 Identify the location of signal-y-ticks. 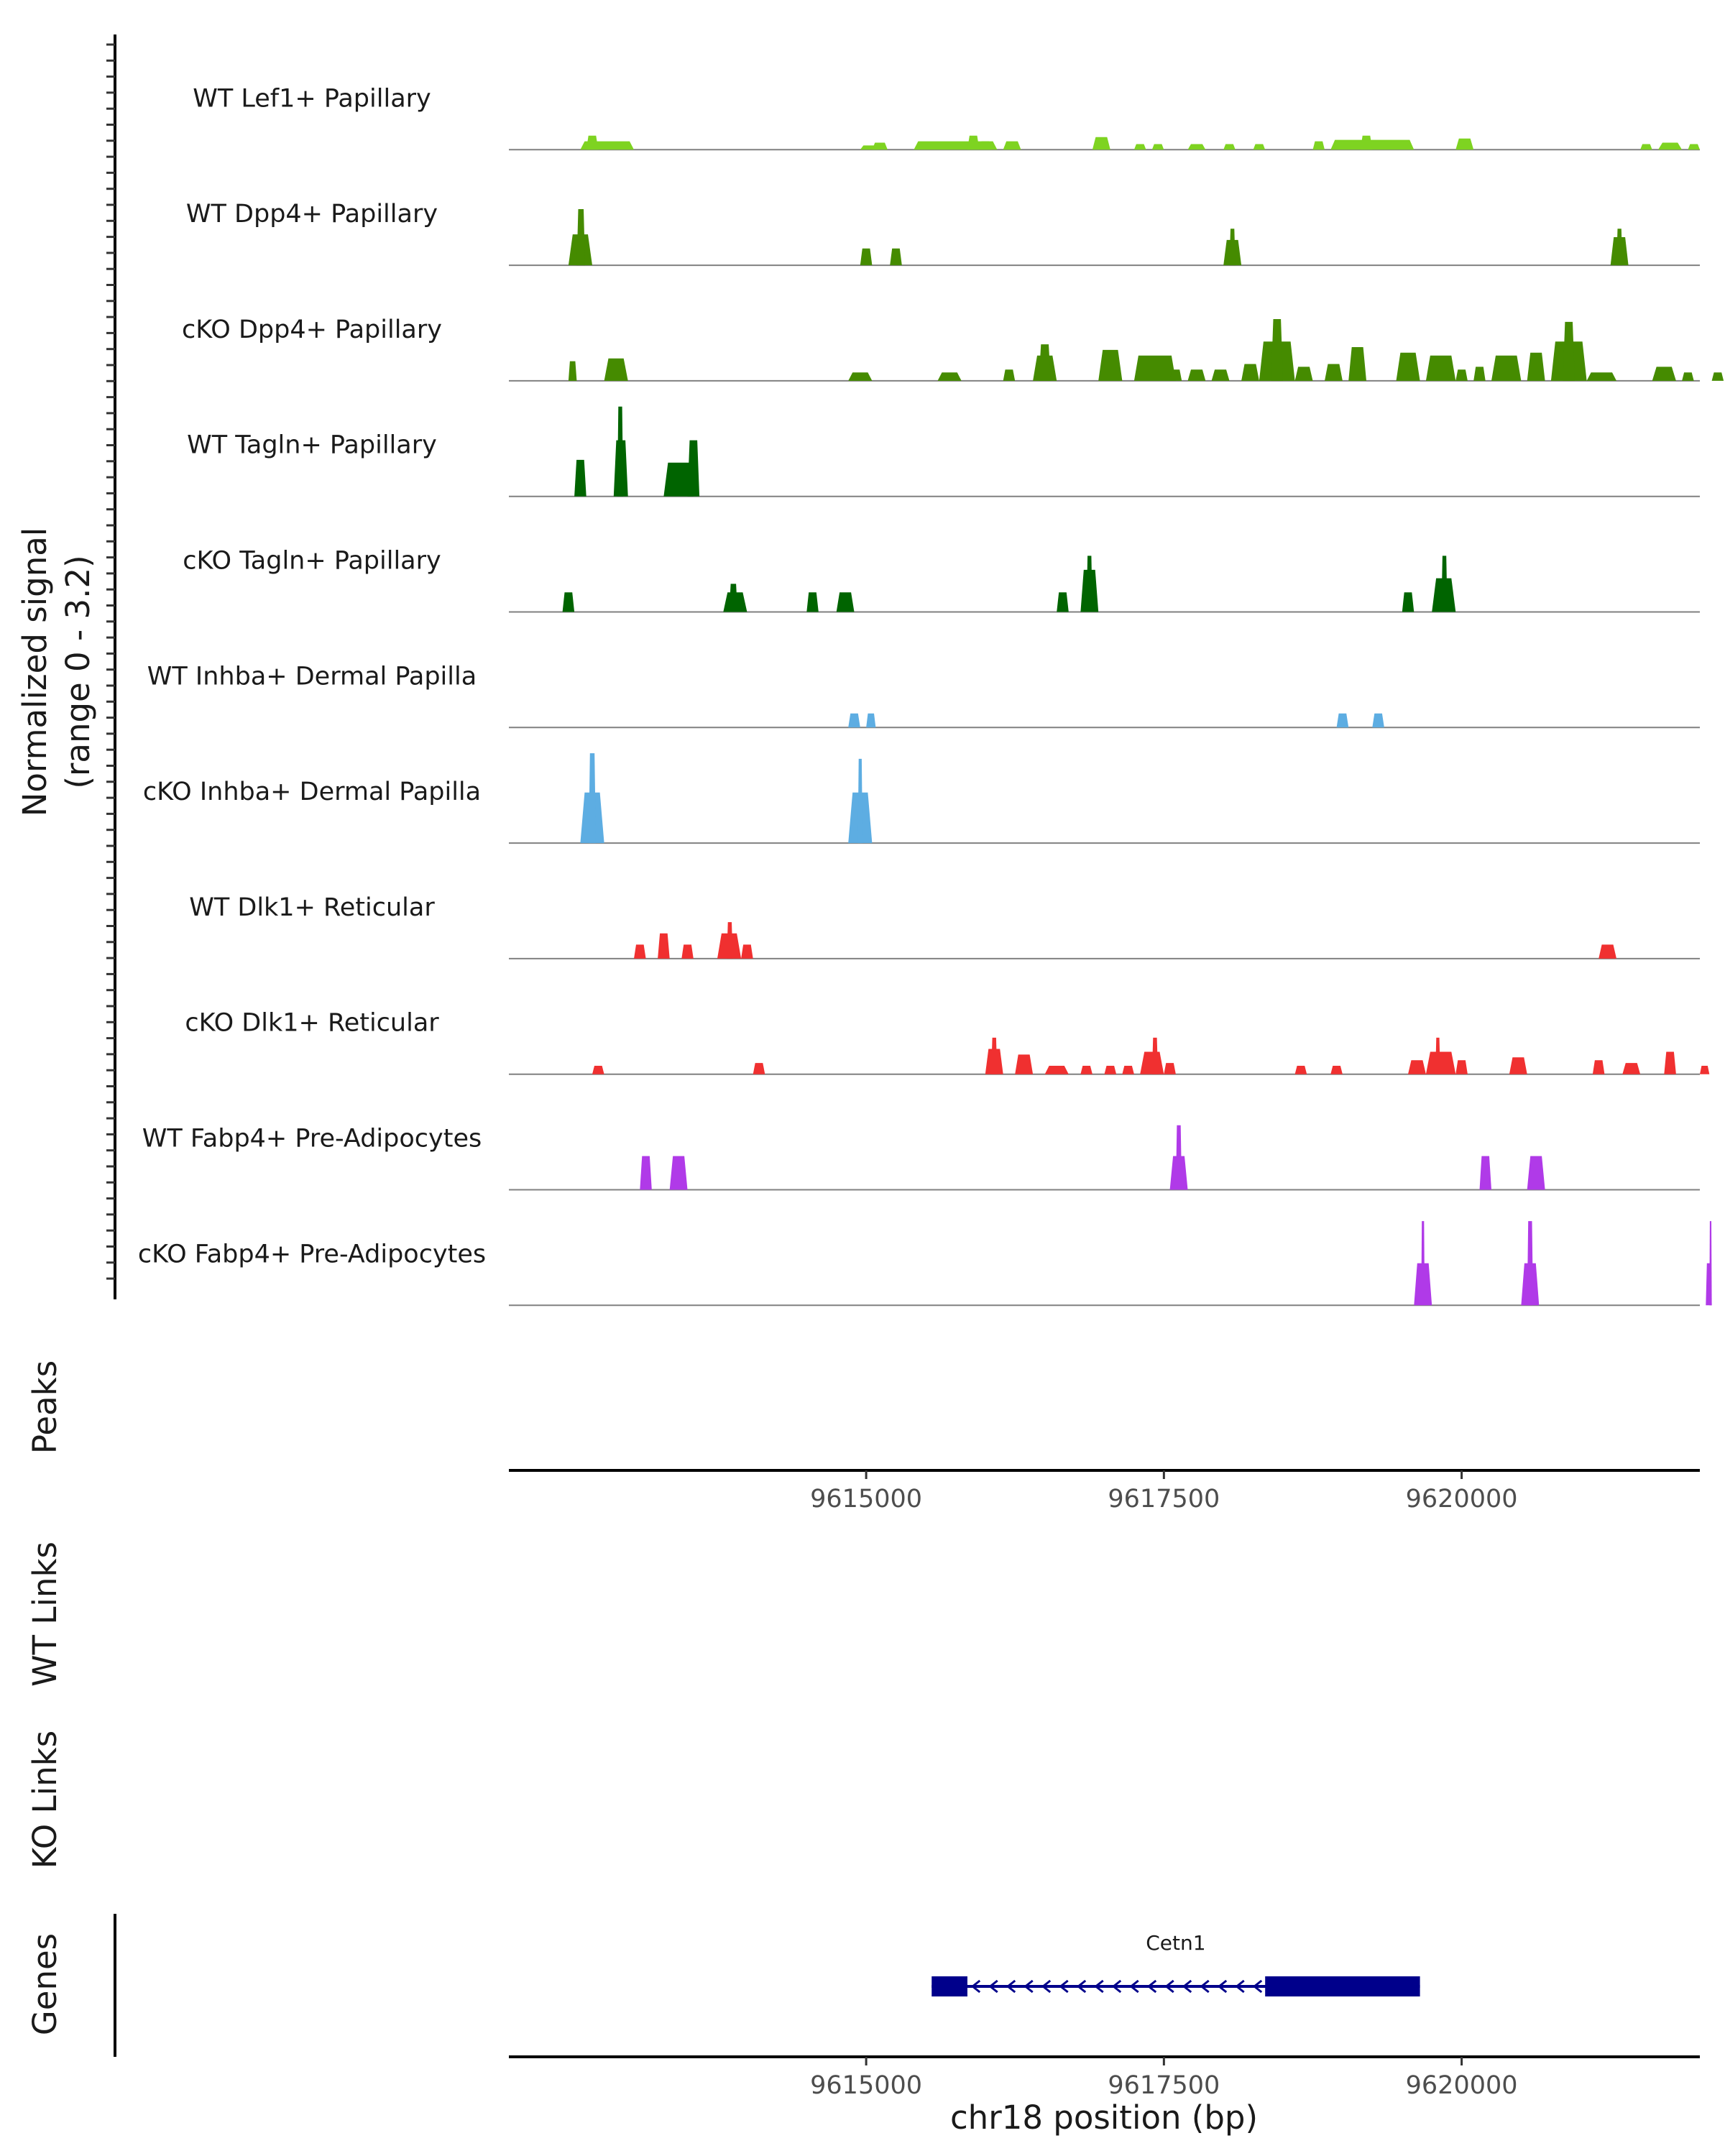
(110, 661).